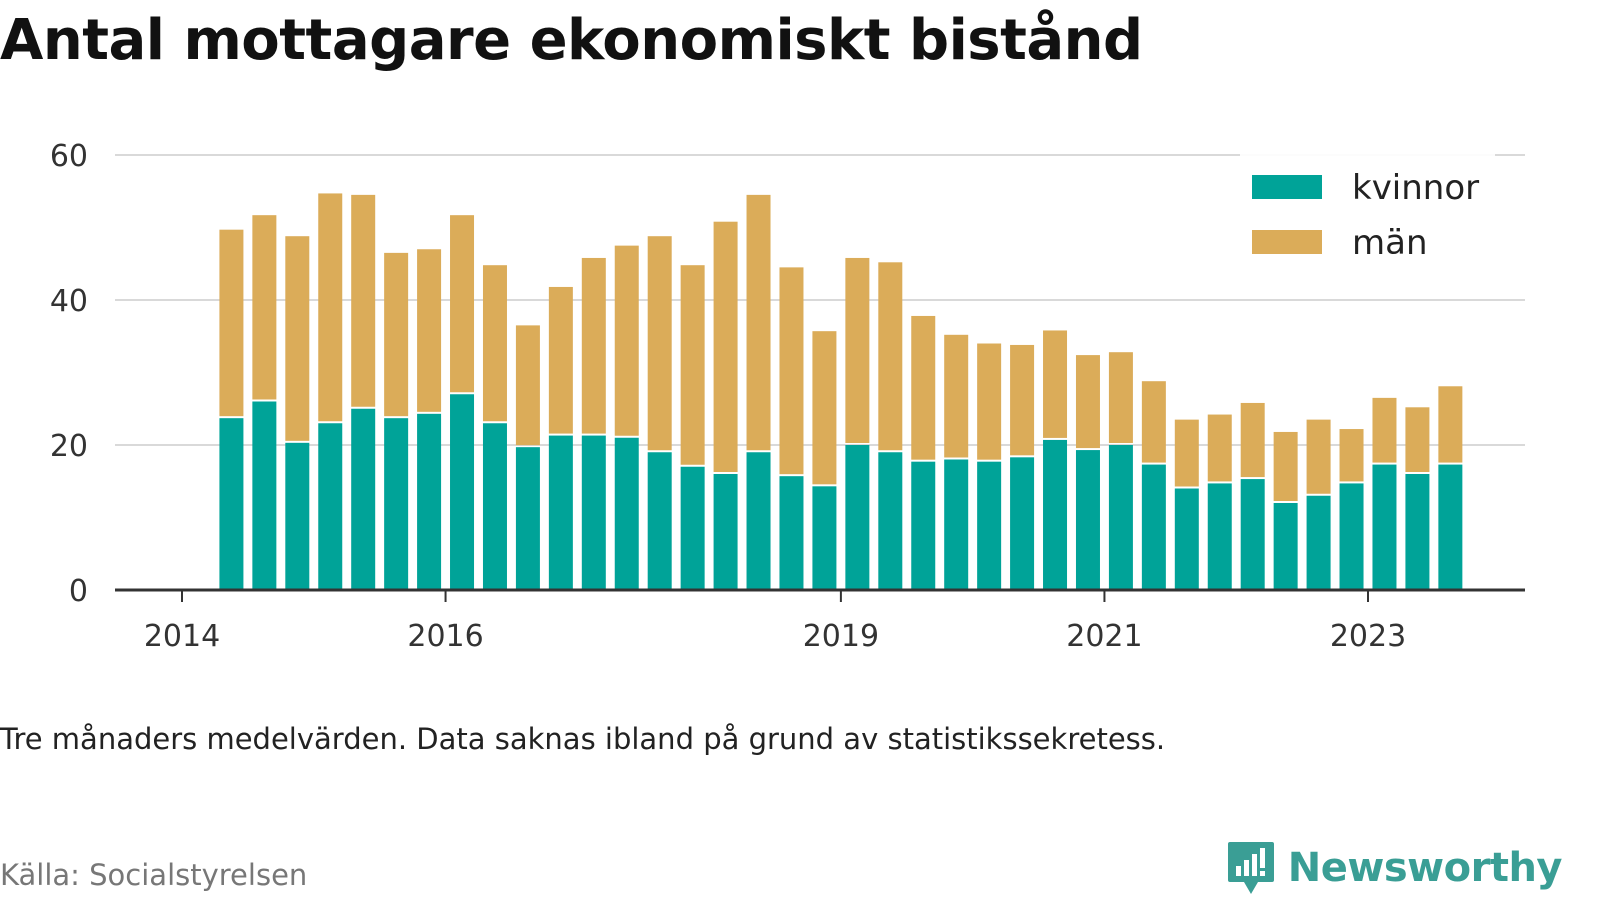 The width and height of the screenshot is (1600, 900). I want to click on x-tick-label: 2014, so click(182, 636).